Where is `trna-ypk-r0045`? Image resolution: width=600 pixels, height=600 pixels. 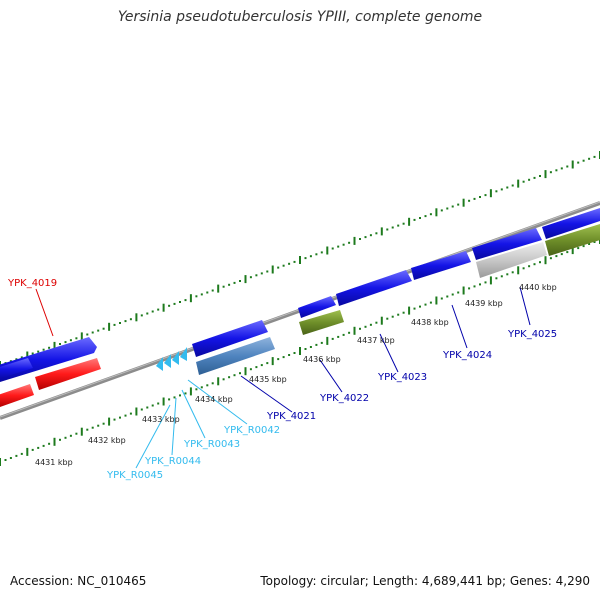 trna-ypk-r0045 is located at coordinates (159, 364).